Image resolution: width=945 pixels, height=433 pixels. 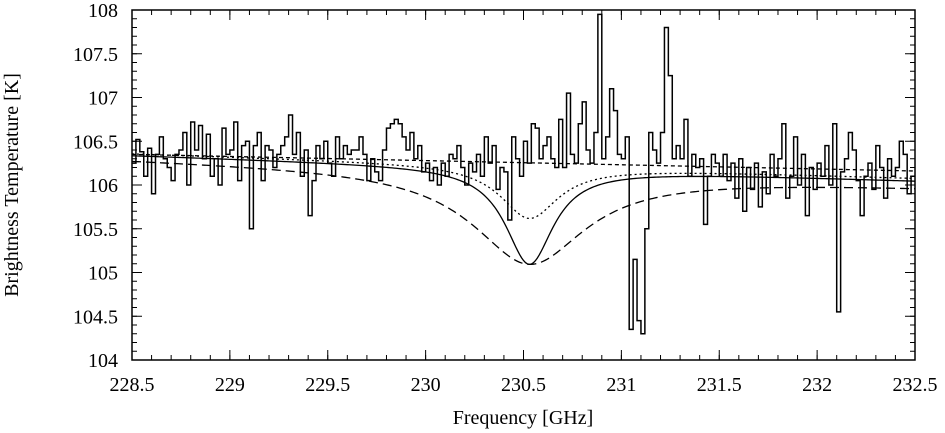 I want to click on x-tick-label: 229, so click(x=230, y=385).